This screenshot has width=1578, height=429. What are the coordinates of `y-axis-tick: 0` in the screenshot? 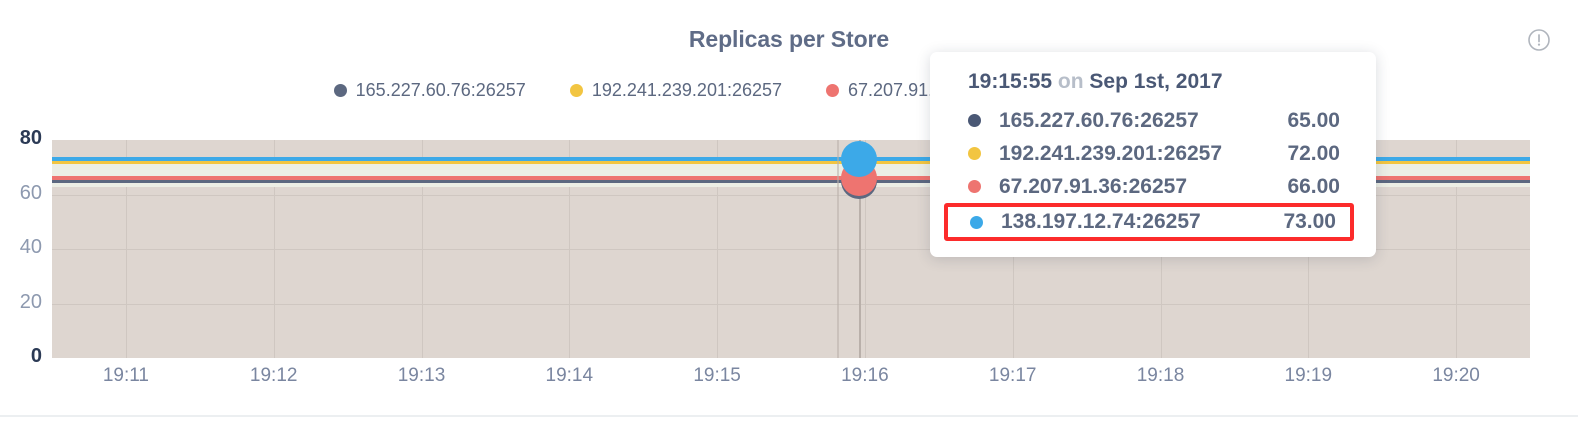 It's located at (36, 356).